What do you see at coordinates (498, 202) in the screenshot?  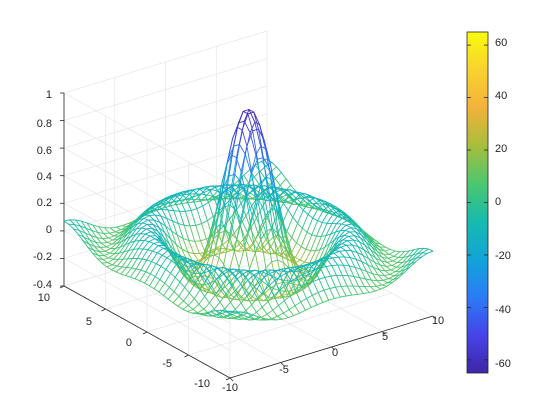 I see `colorbar-tick-label: 0` at bounding box center [498, 202].